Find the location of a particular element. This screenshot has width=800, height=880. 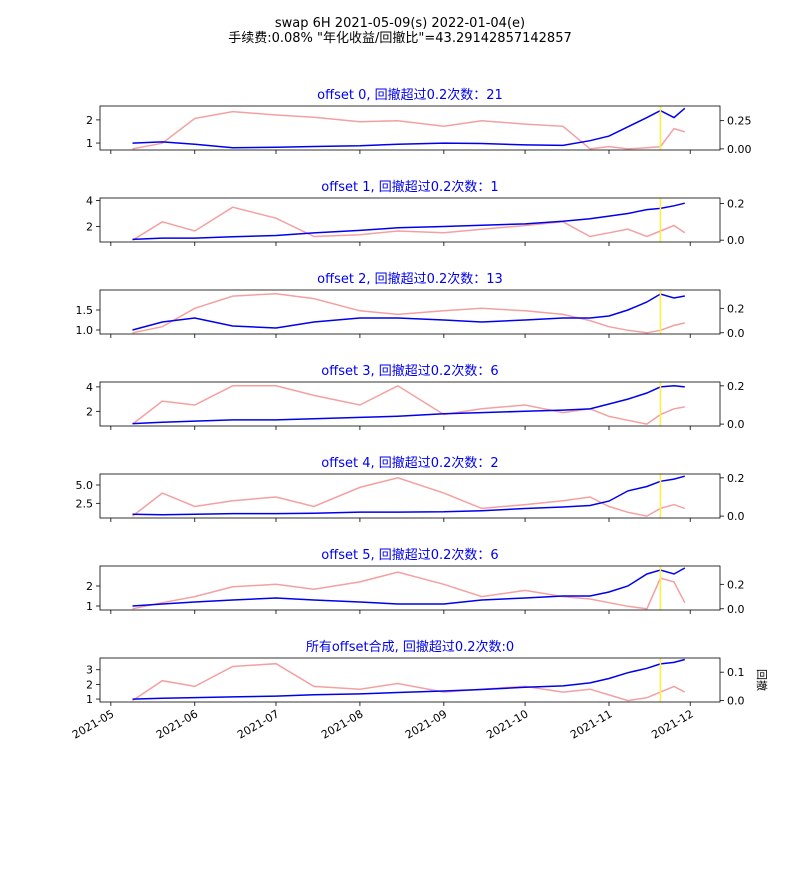

subplot-6: 所有offset合成, 回撤超过0.2次数:0 1 23 0.0 0.1 is located at coordinates (415, 673).